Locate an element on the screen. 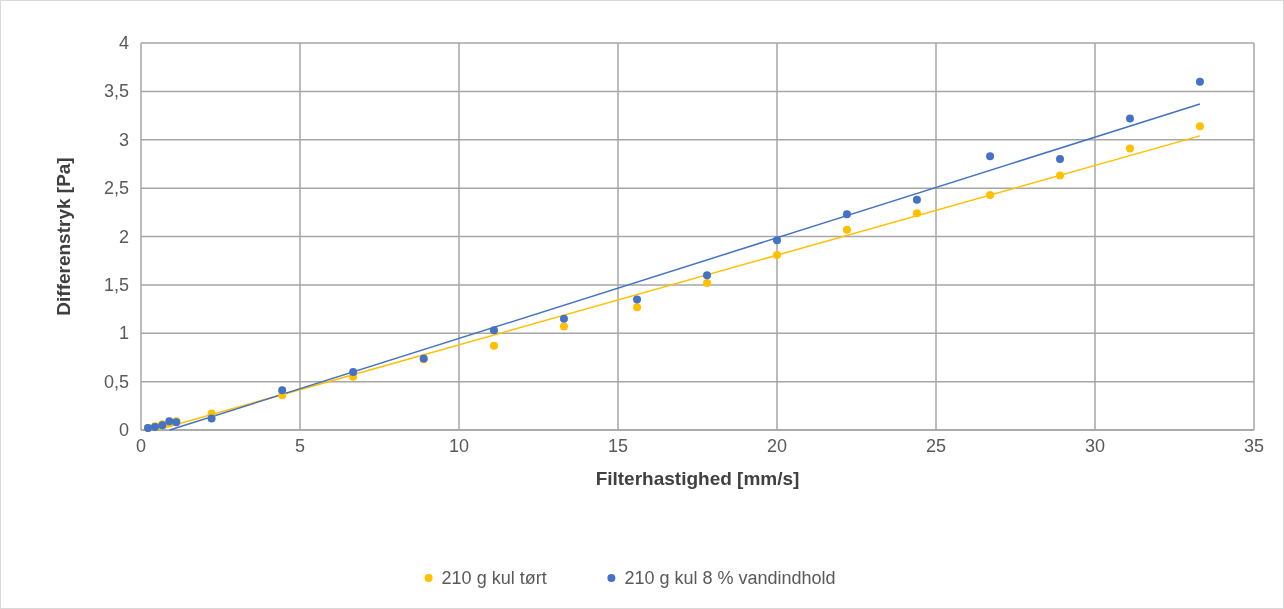  x-tick-label: 10 is located at coordinates (459, 446).